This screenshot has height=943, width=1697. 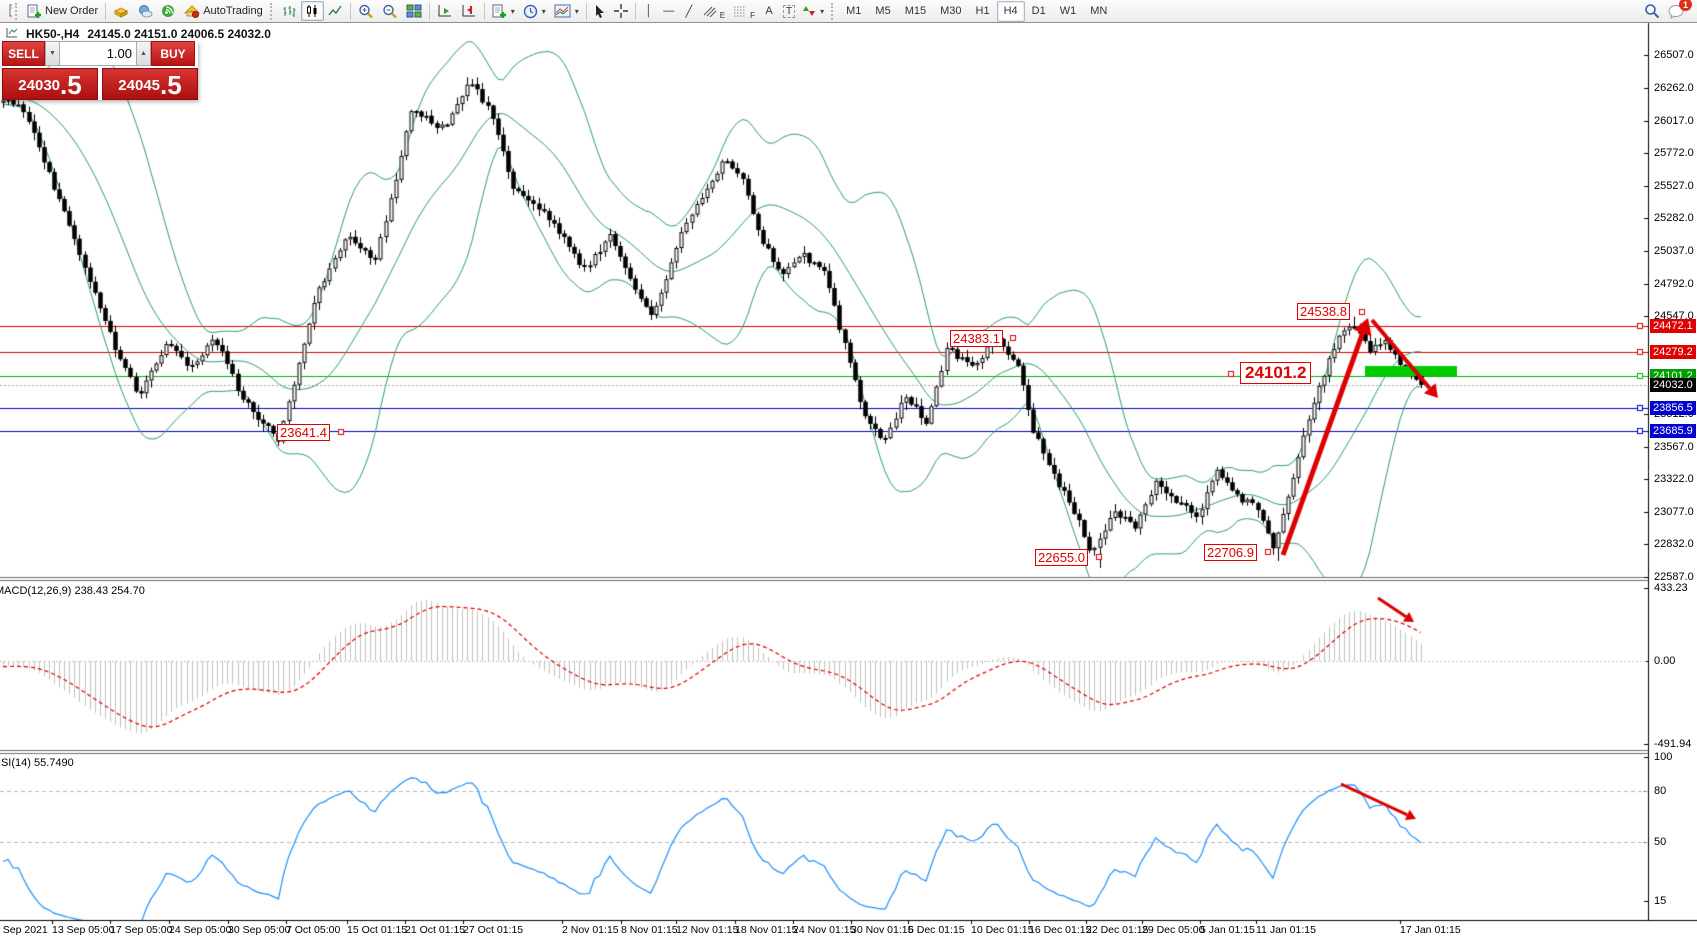 What do you see at coordinates (530, 11) in the screenshot?
I see `periods-clock-icon` at bounding box center [530, 11].